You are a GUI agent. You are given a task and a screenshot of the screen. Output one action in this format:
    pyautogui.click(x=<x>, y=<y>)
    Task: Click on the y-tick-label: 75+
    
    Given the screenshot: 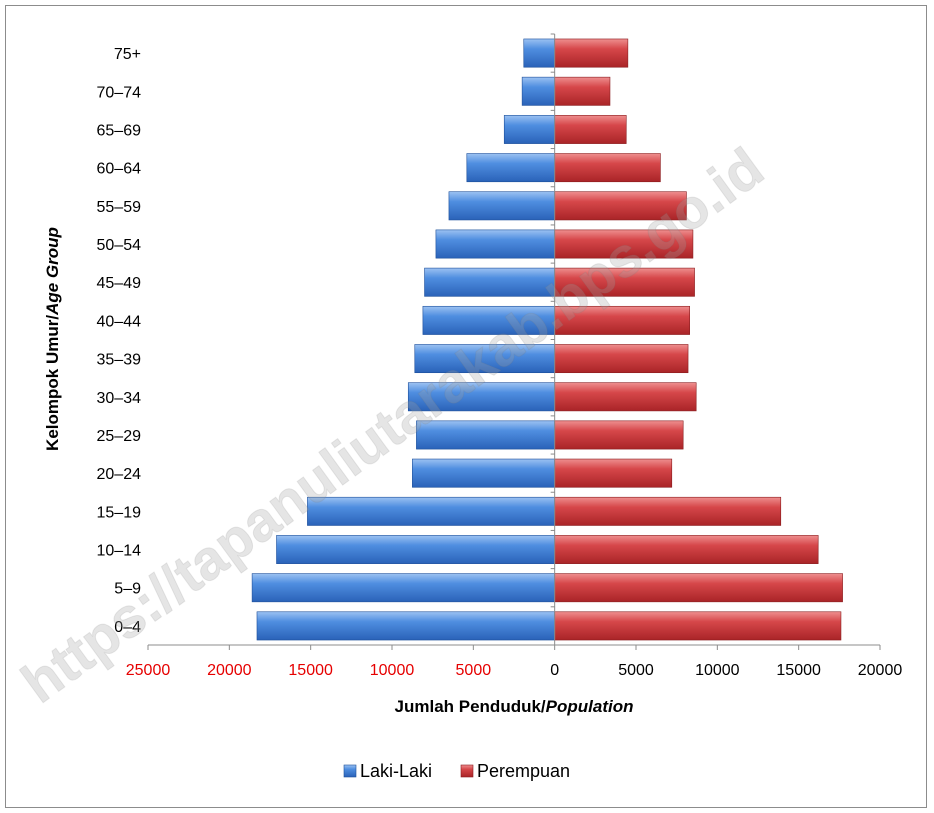 What is the action you would take?
    pyautogui.click(x=127, y=54)
    